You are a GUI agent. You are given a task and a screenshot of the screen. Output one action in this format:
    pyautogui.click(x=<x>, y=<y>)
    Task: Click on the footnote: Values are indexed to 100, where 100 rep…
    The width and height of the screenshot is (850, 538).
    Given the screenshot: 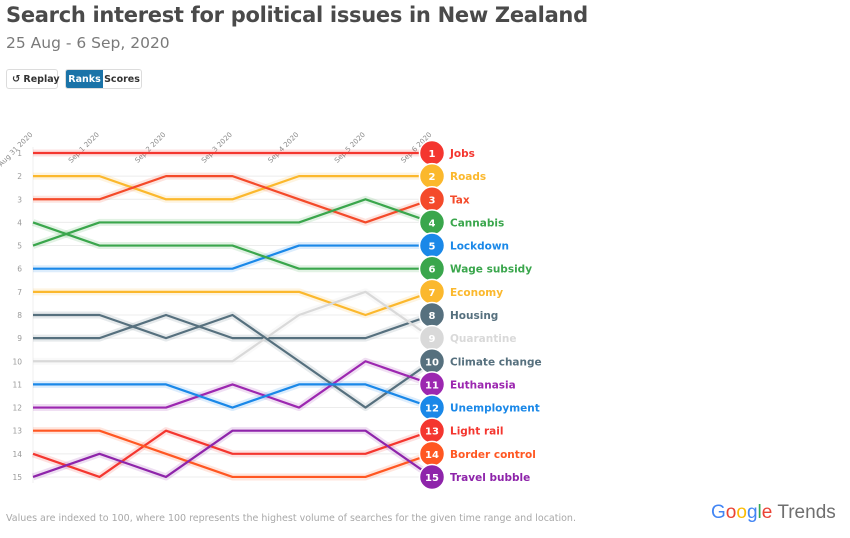 What is the action you would take?
    pyautogui.click(x=291, y=518)
    